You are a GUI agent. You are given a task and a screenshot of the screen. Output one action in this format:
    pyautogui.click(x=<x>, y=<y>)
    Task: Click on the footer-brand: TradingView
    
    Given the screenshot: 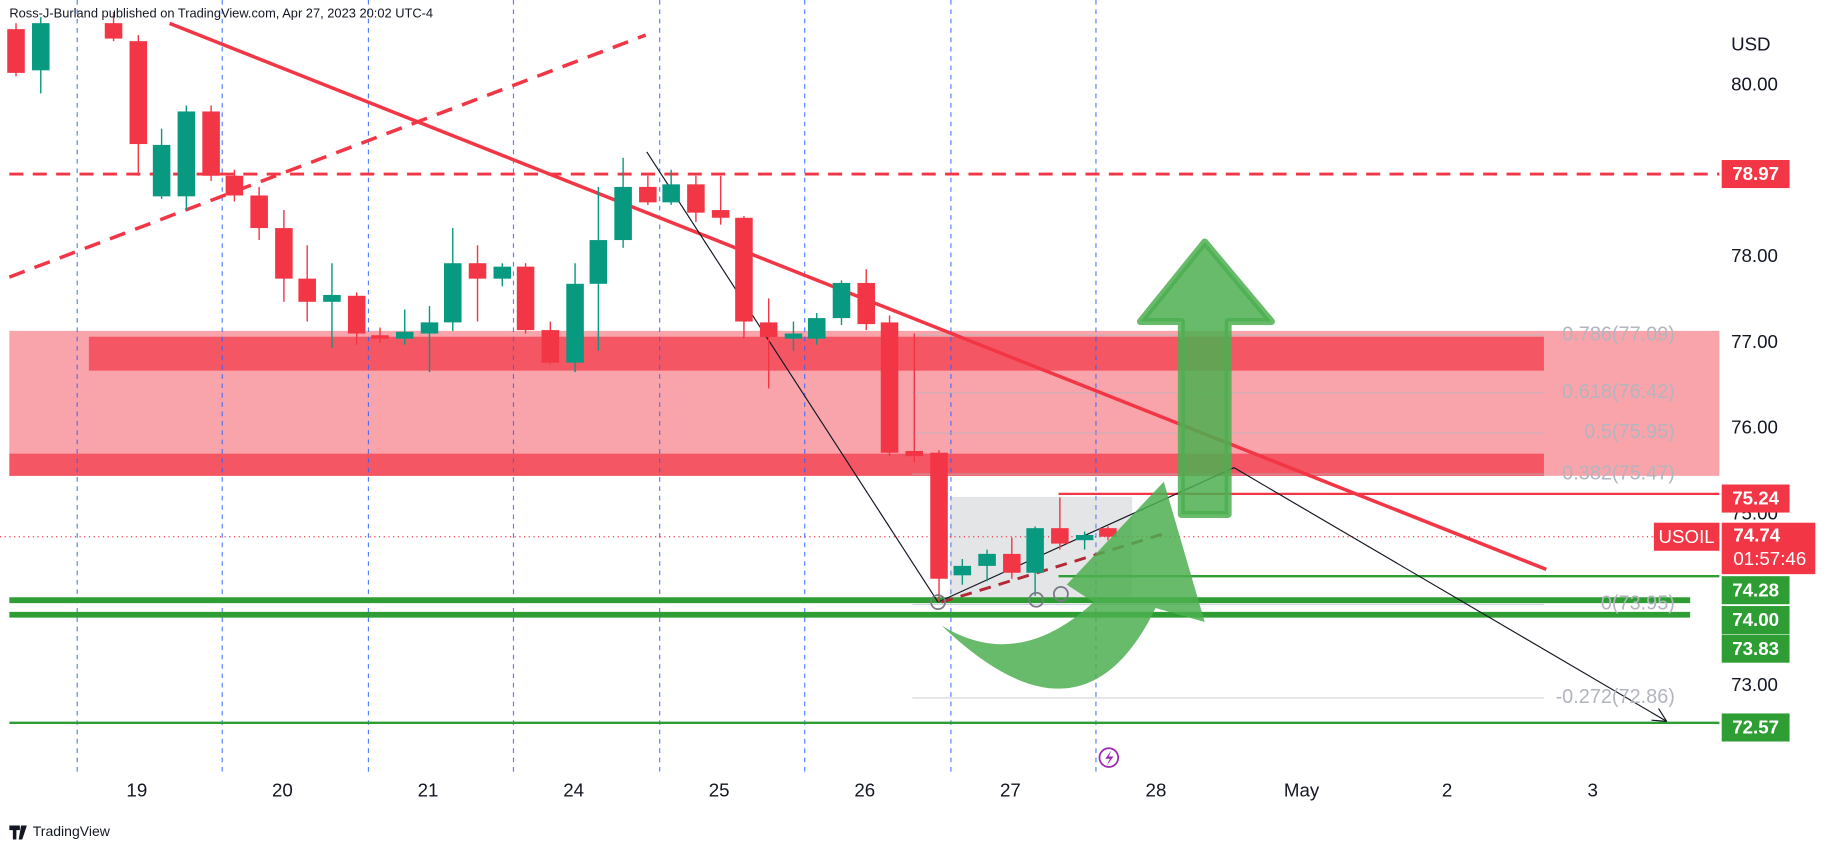 What is the action you would take?
    pyautogui.click(x=72, y=831)
    